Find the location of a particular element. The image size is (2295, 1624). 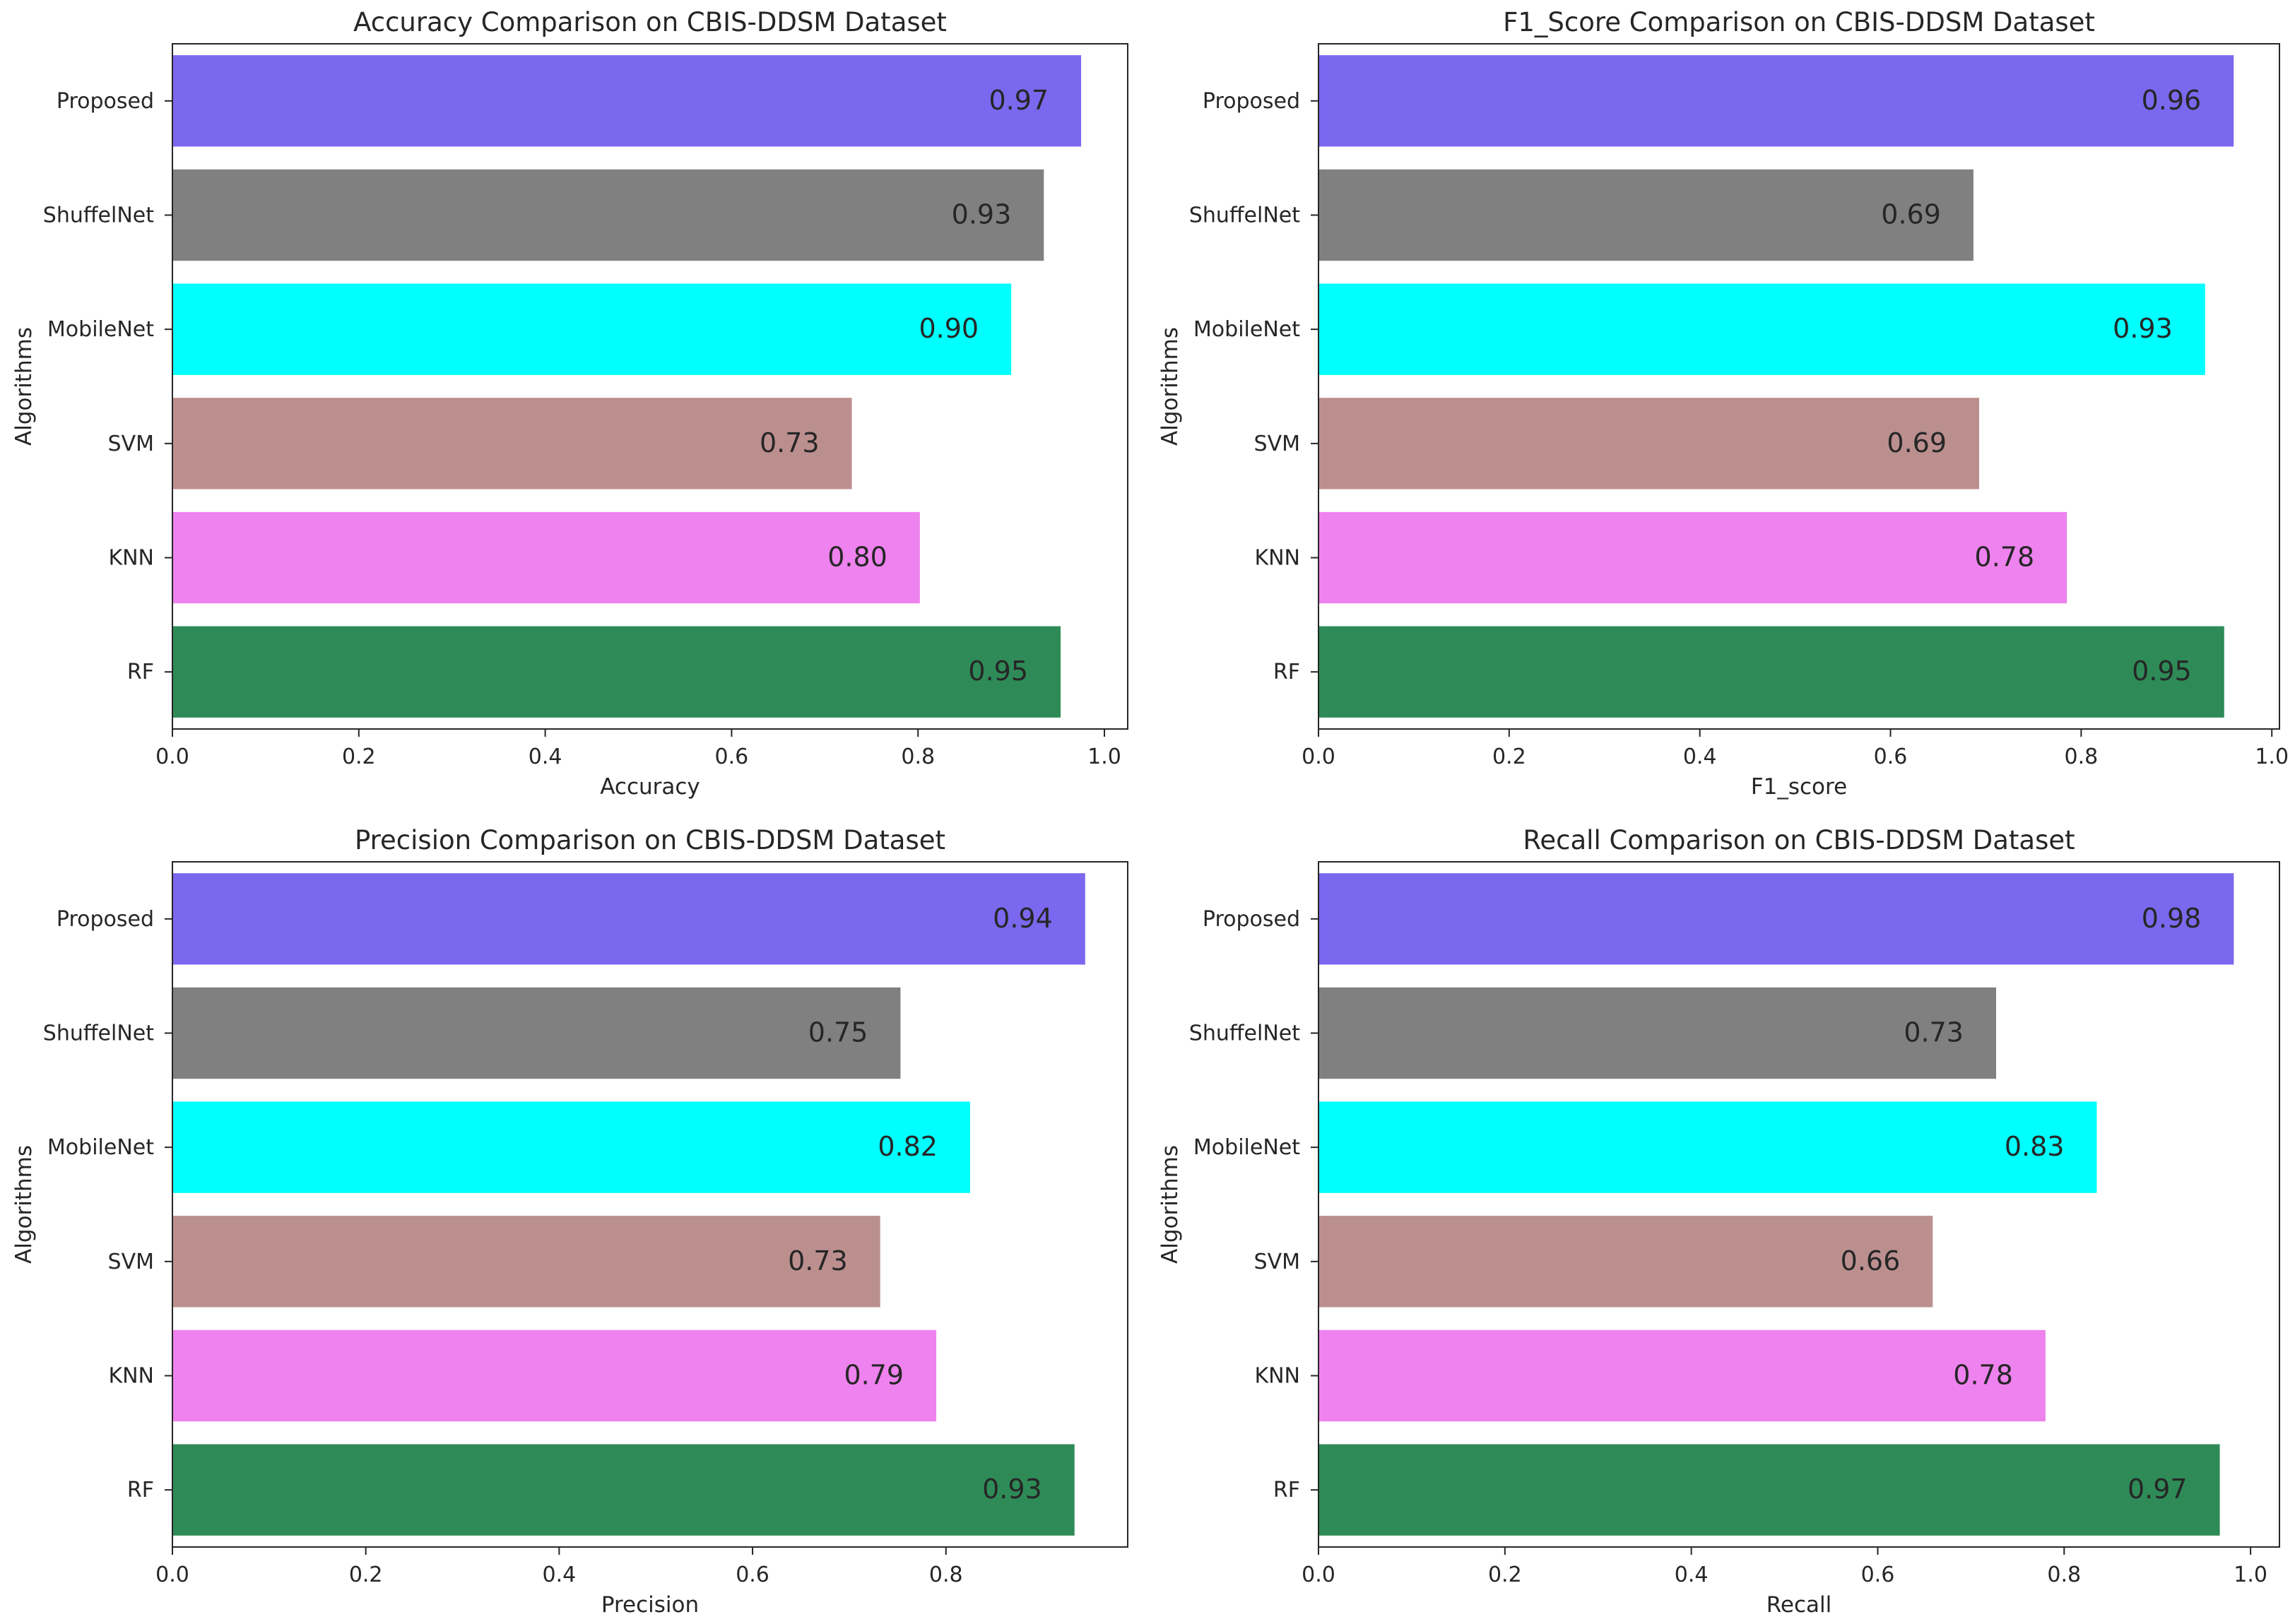

bar-value-label: 0.90 is located at coordinates (949, 328).